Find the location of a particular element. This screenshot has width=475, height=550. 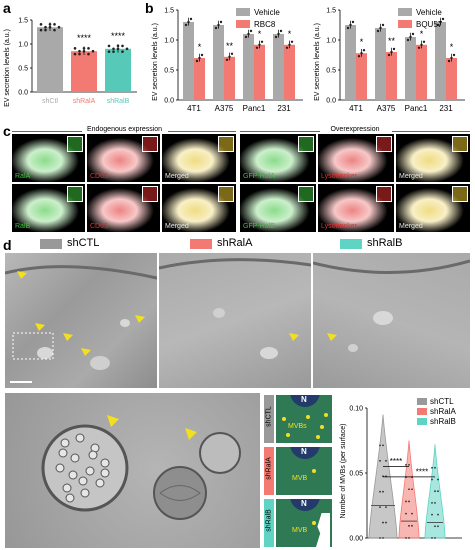

legend-swatch-shctl is located at coordinates (51, 244).